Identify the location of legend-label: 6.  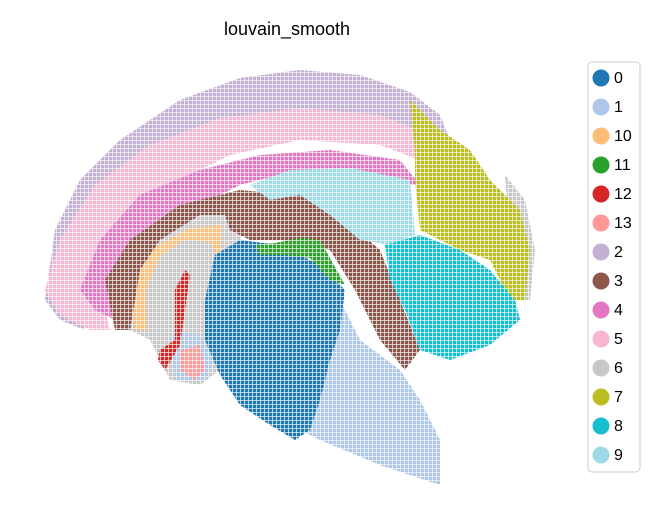
(618, 368).